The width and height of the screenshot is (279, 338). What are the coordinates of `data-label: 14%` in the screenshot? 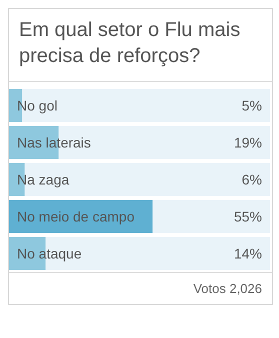 It's located at (248, 254).